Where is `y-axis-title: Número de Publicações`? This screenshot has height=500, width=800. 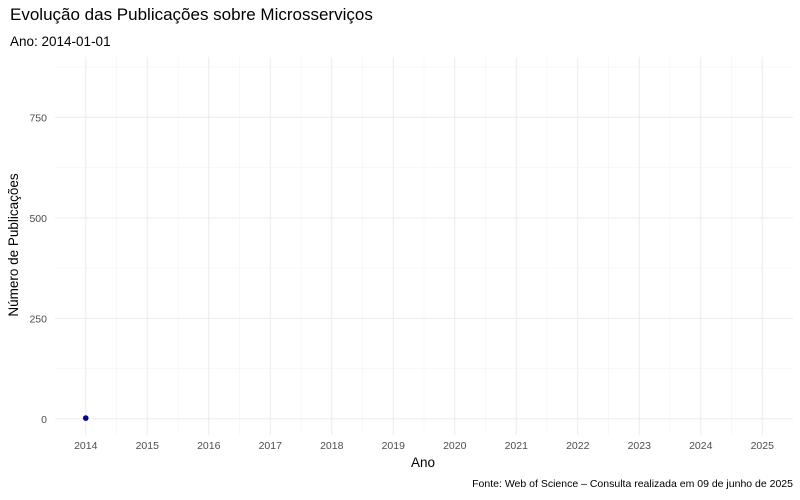
y-axis-title: Número de Publicações is located at coordinates (13, 245).